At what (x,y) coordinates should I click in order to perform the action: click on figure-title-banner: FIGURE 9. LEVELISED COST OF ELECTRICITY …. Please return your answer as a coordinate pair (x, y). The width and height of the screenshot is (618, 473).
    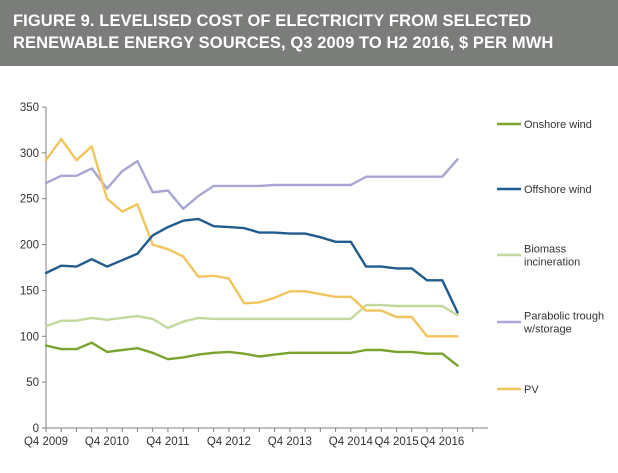
    Looking at the image, I should click on (309, 33).